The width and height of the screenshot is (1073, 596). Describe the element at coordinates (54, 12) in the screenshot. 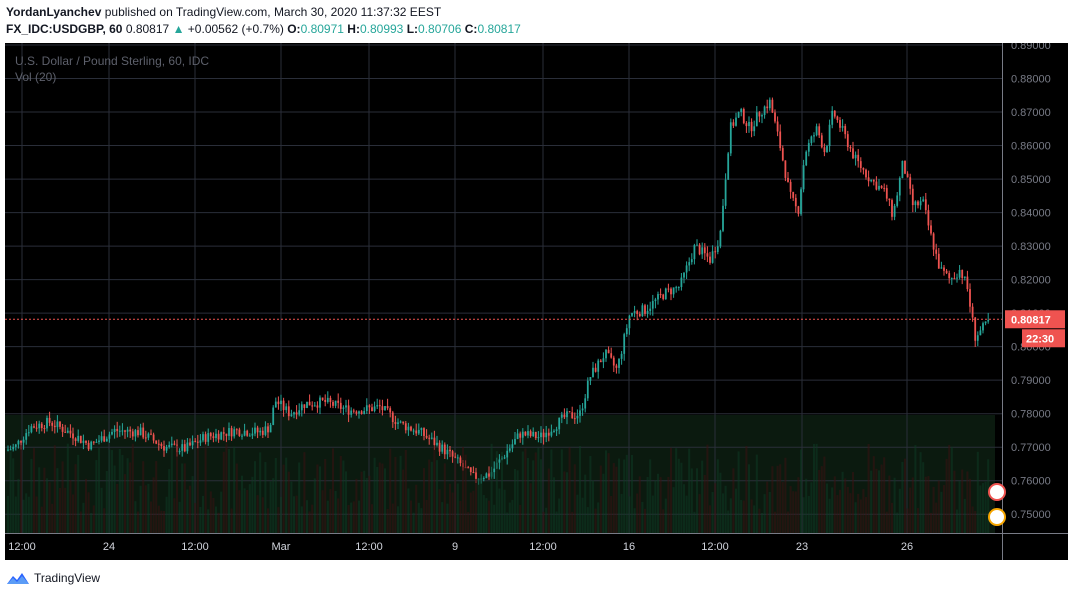

I see `author-name: YordanLyanchev` at that location.